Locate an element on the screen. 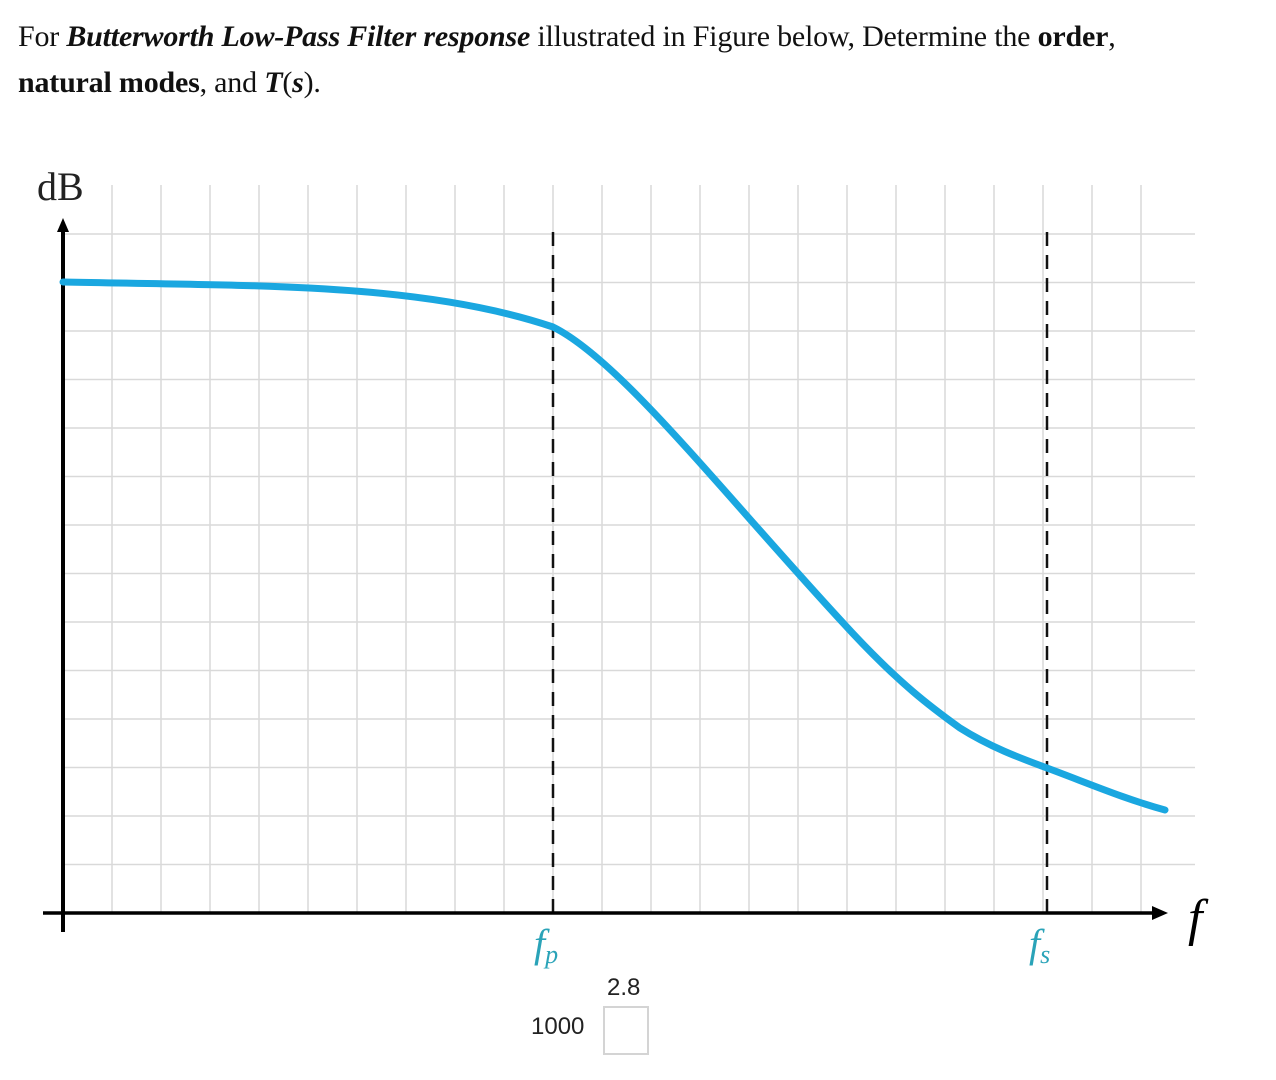 This screenshot has height=1080, width=1276. question-s: s is located at coordinates (298, 82).